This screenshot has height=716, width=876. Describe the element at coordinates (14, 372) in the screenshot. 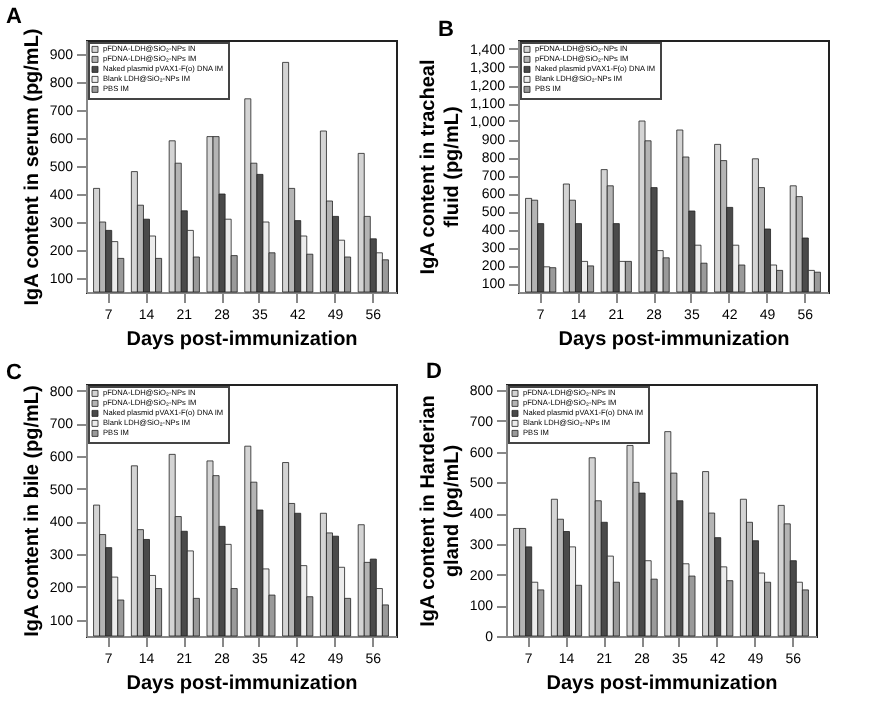

I see `chart-title: C` at that location.